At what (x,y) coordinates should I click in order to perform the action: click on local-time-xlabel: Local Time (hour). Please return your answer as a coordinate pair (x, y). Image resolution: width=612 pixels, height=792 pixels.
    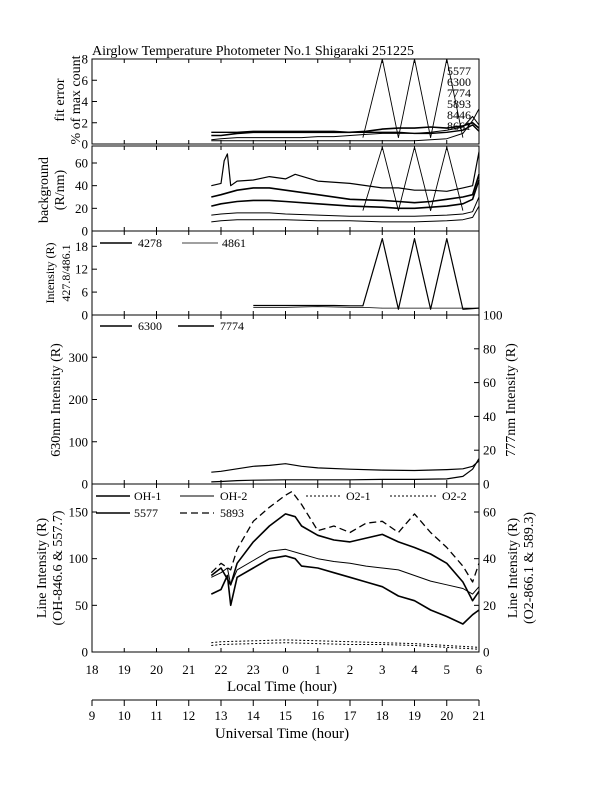
    Looking at the image, I should click on (282, 687).